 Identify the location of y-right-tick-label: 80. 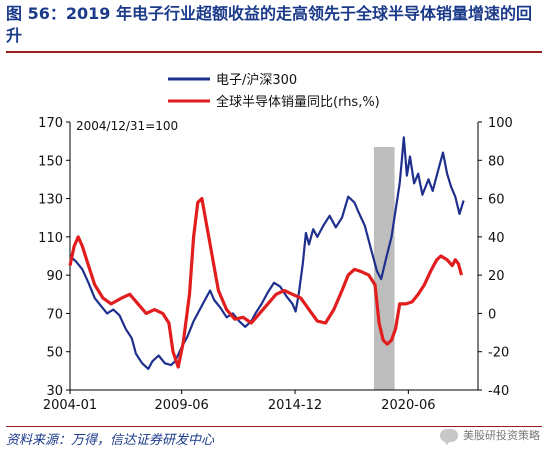
(496, 161).